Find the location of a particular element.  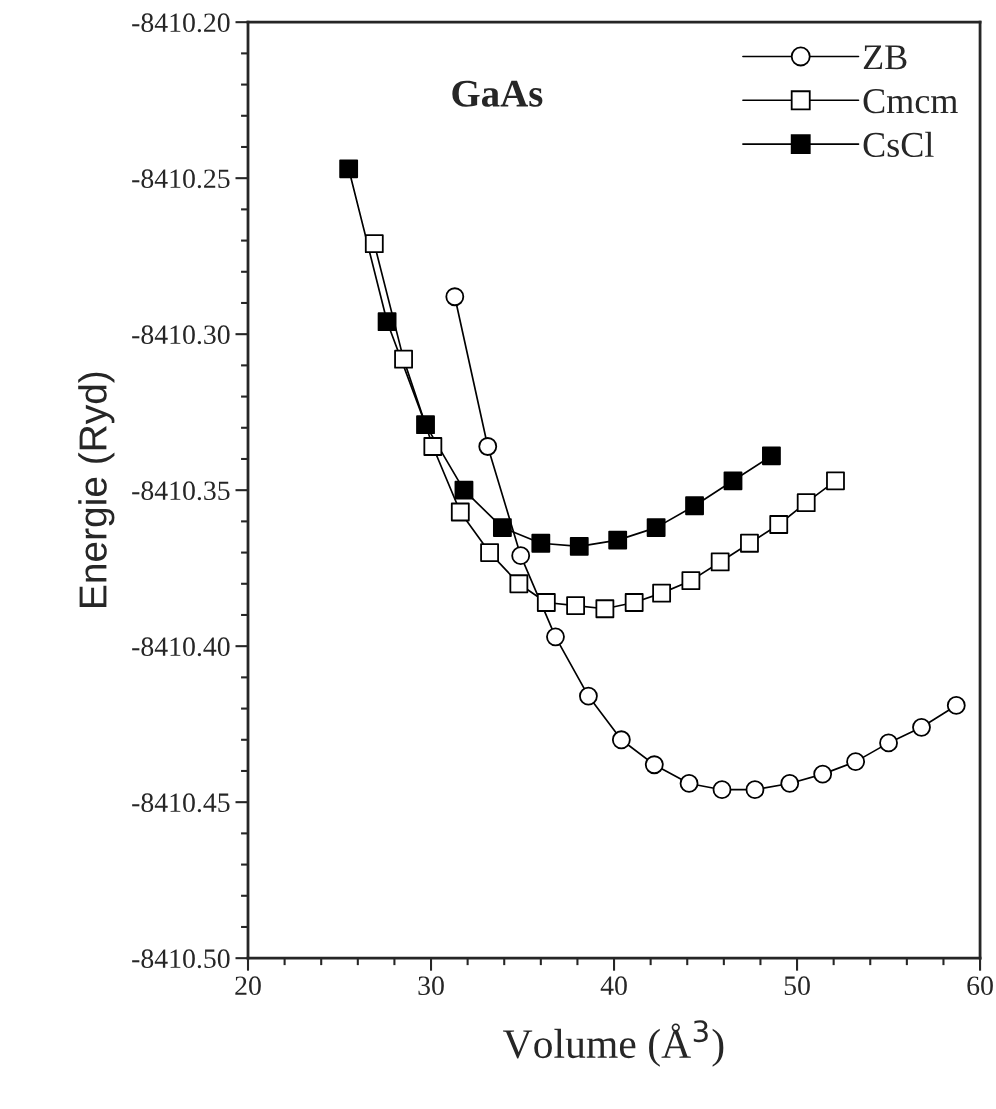

y-tick-label: -8410.20 is located at coordinates (181, 23).